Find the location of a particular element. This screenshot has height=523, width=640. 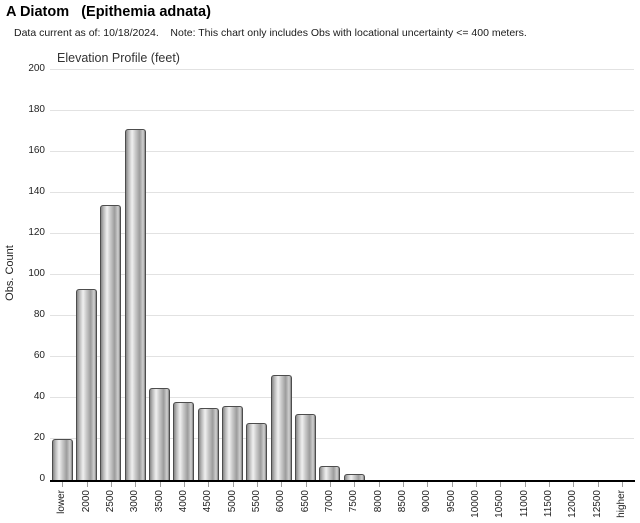

x-tick-label: 2000 is located at coordinates (86, 501).